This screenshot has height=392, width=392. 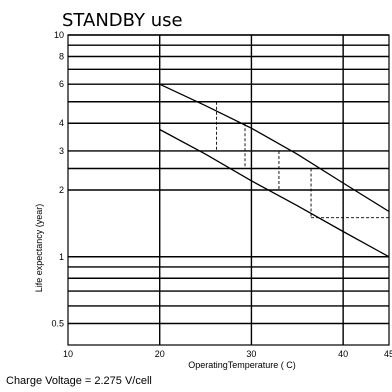 I want to click on x-tick-label: 20, so click(x=160, y=354).